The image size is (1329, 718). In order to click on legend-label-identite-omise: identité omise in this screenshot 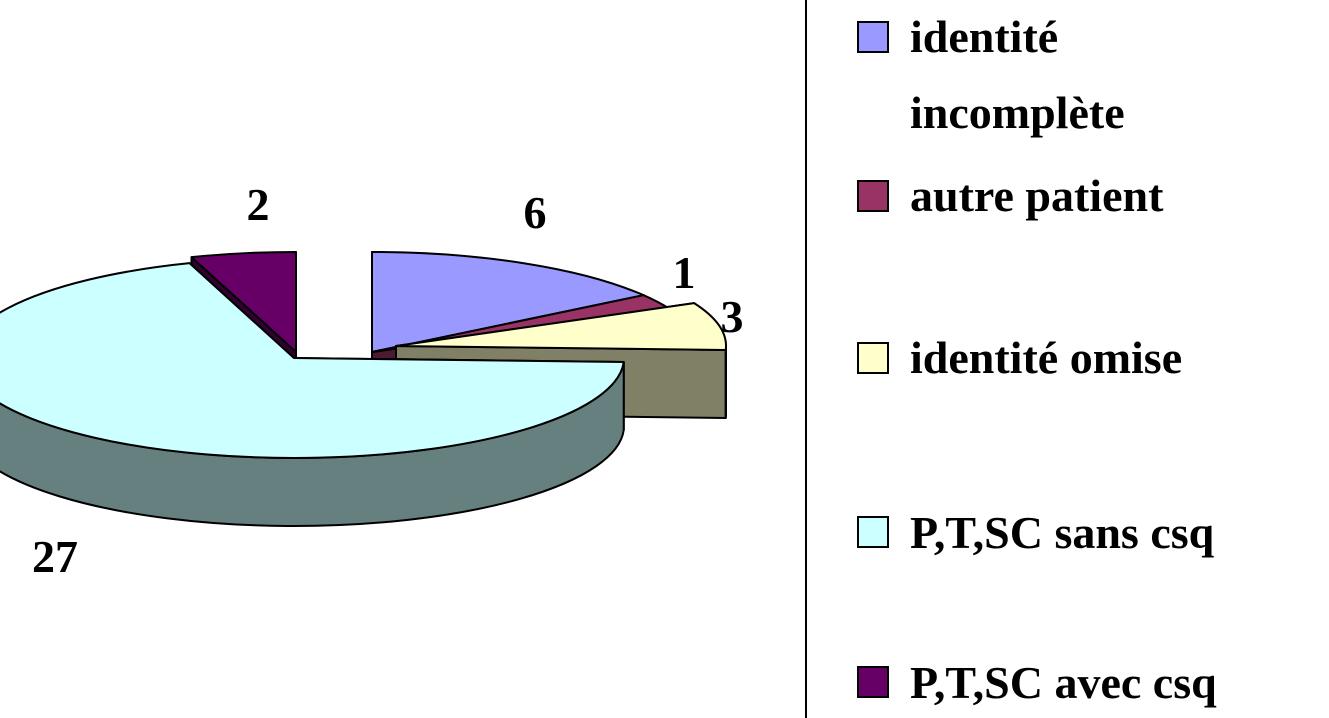, I will do `click(1046, 357)`.